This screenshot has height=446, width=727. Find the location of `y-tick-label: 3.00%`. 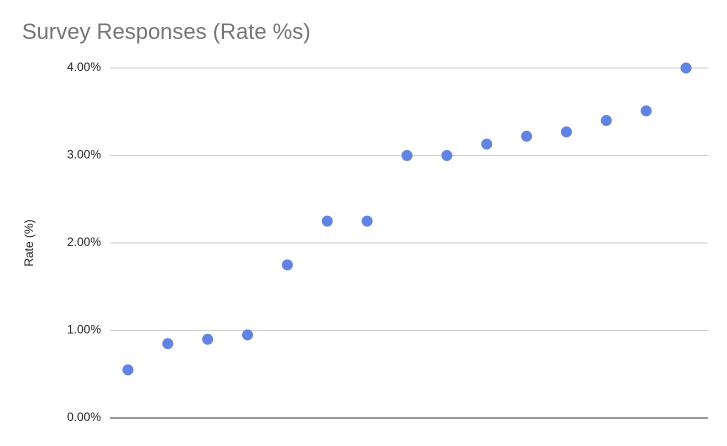

y-tick-label: 3.00% is located at coordinates (84, 155).